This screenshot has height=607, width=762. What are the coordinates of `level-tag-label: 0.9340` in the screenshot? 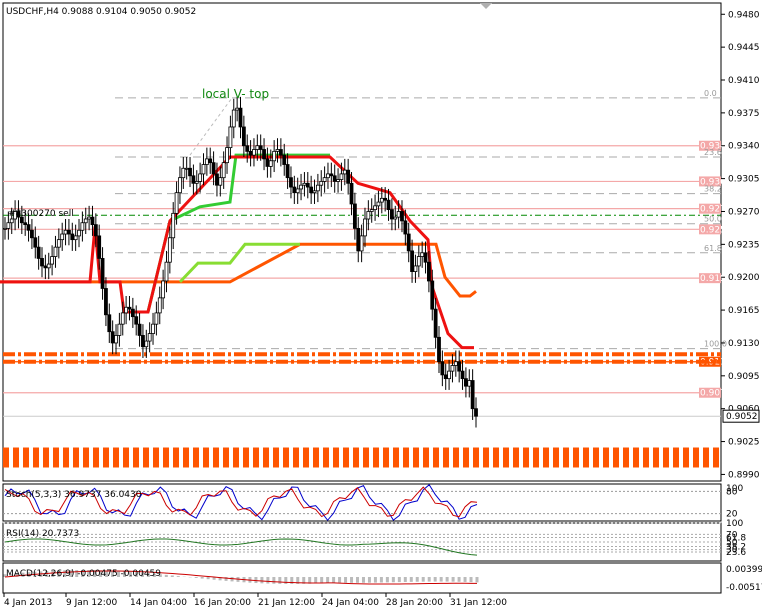 It's located at (716, 147).